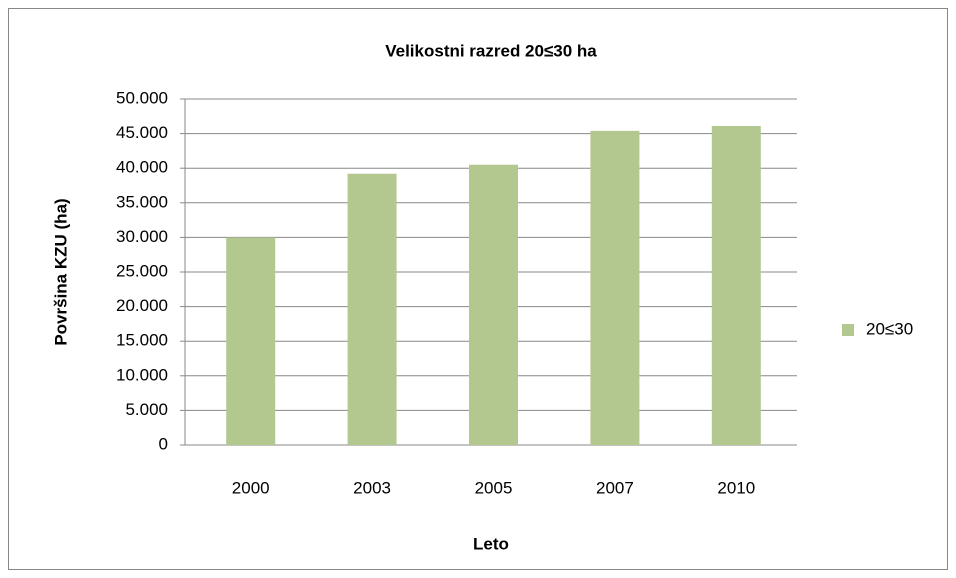 The image size is (956, 578). I want to click on y-tick-label: 45.000, so click(142, 132).